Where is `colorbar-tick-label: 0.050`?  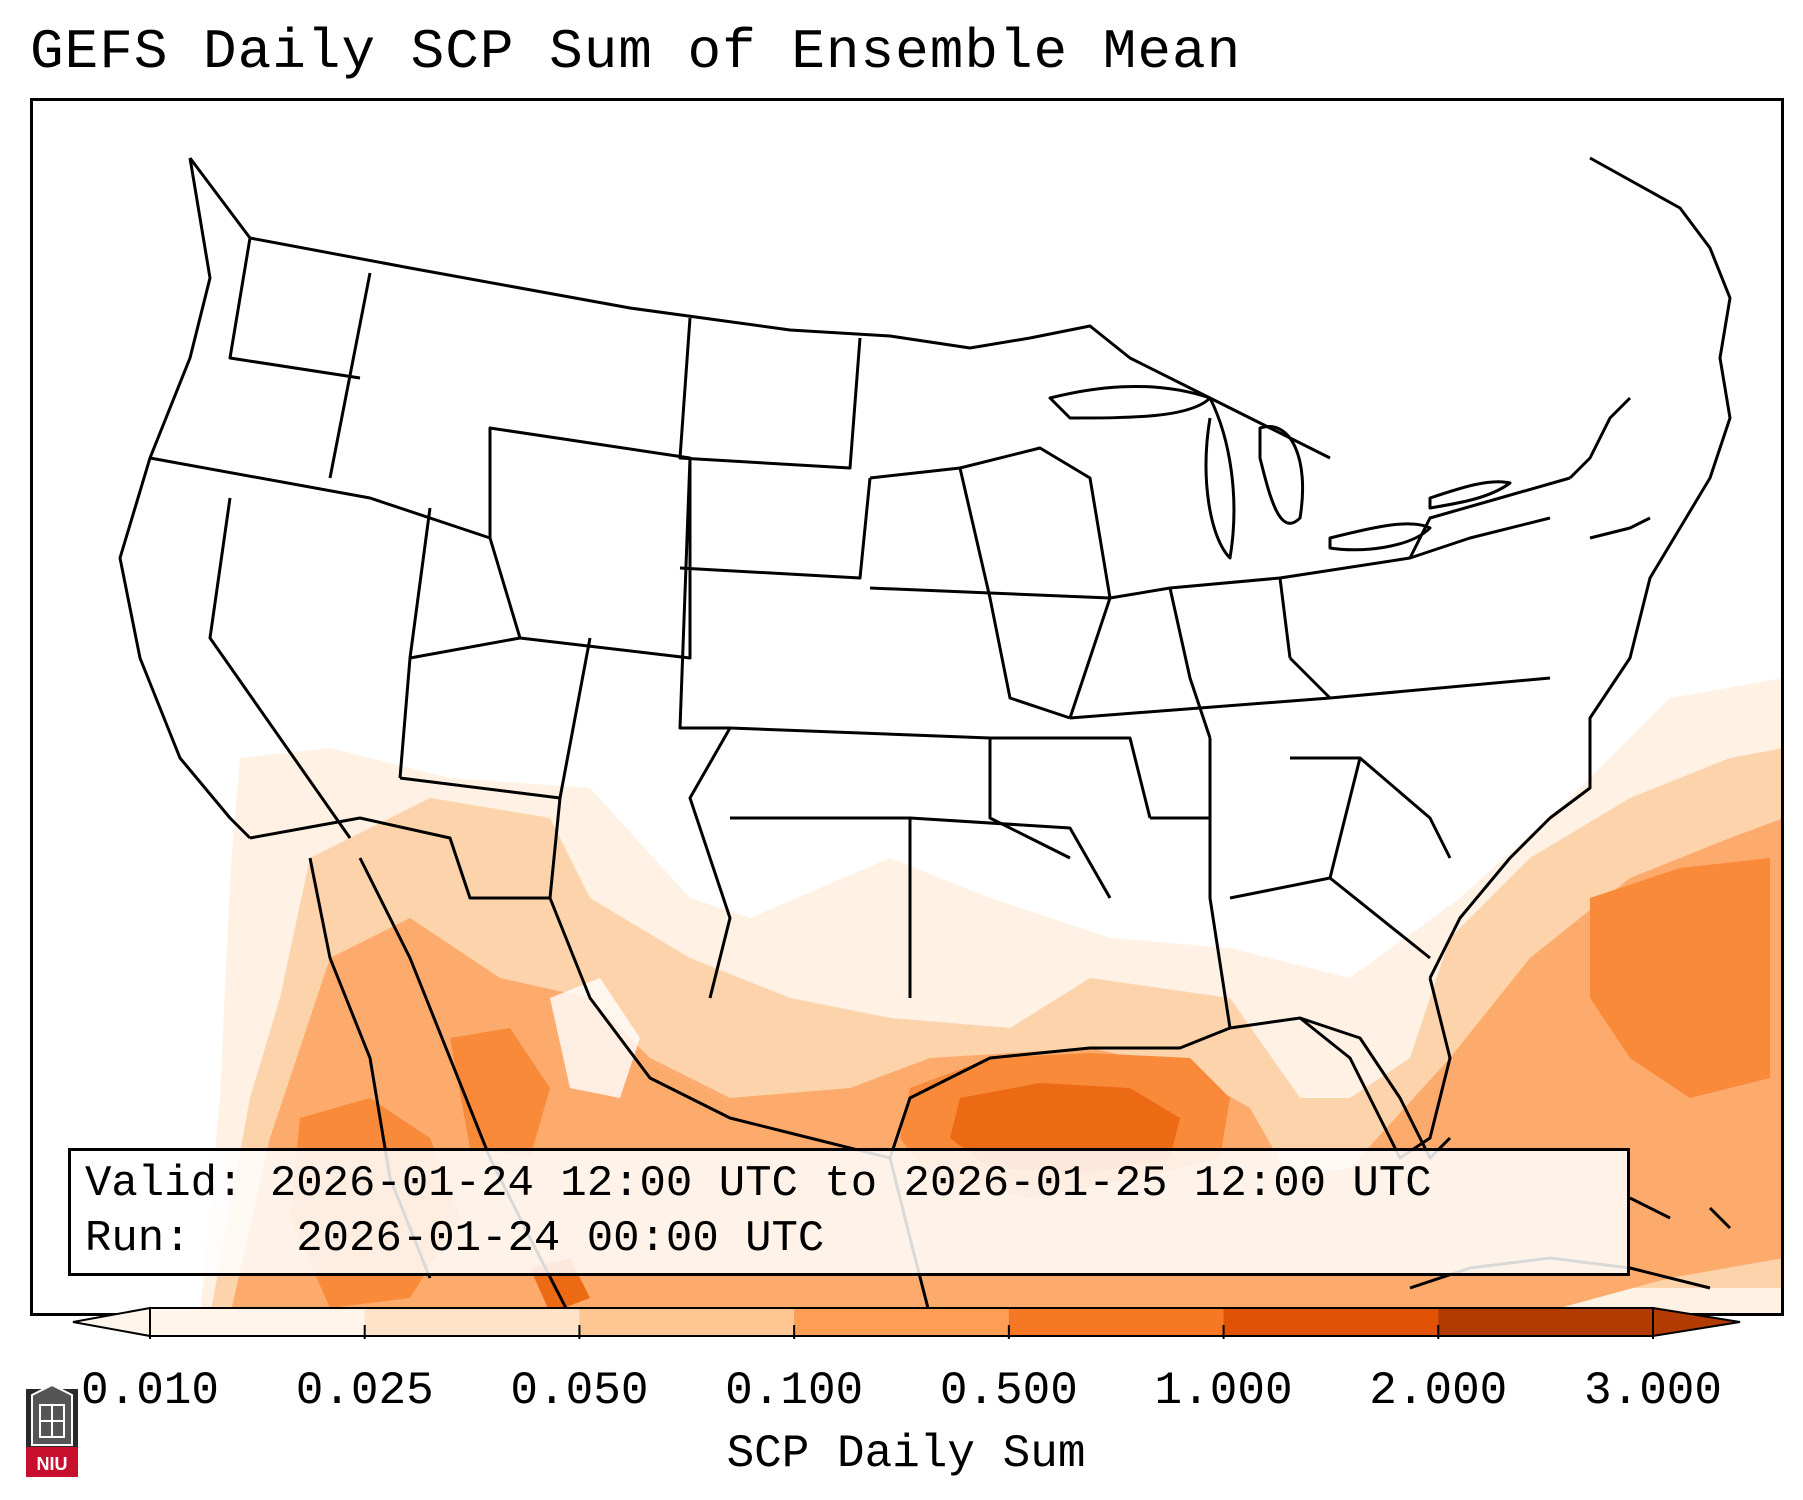
colorbar-tick-label: 0.050 is located at coordinates (579, 1391).